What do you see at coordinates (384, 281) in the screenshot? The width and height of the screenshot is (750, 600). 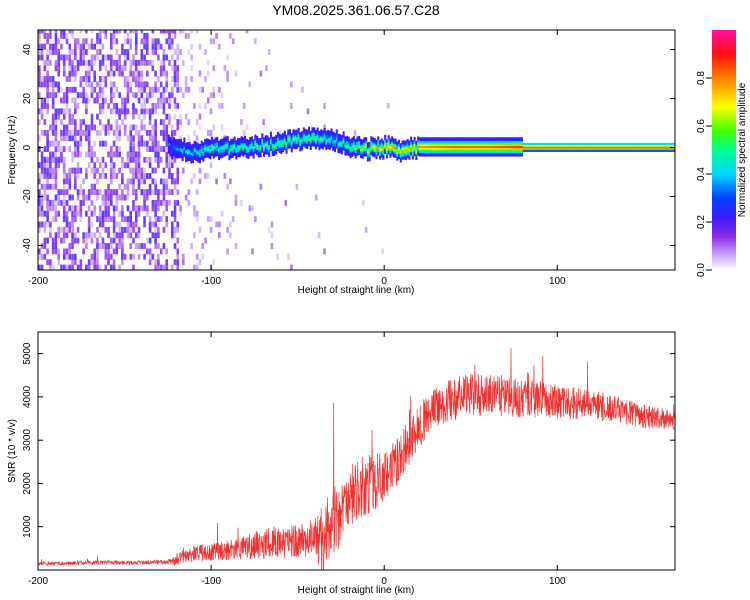 I see `x-tick-label: 0` at bounding box center [384, 281].